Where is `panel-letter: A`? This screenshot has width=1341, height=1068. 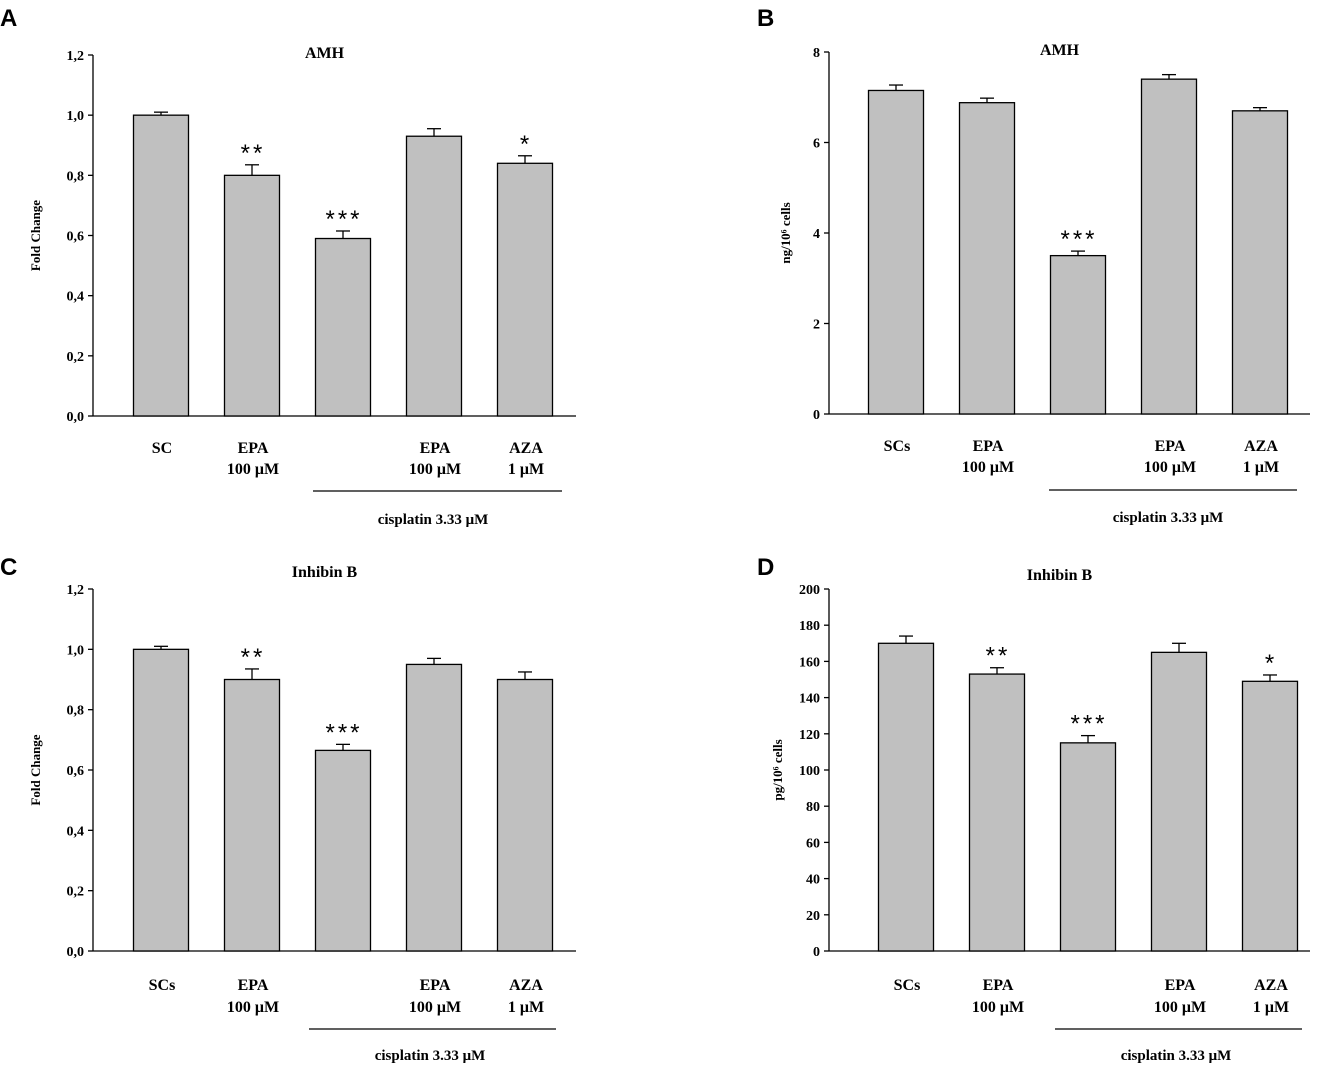 panel-letter: A is located at coordinates (8, 18).